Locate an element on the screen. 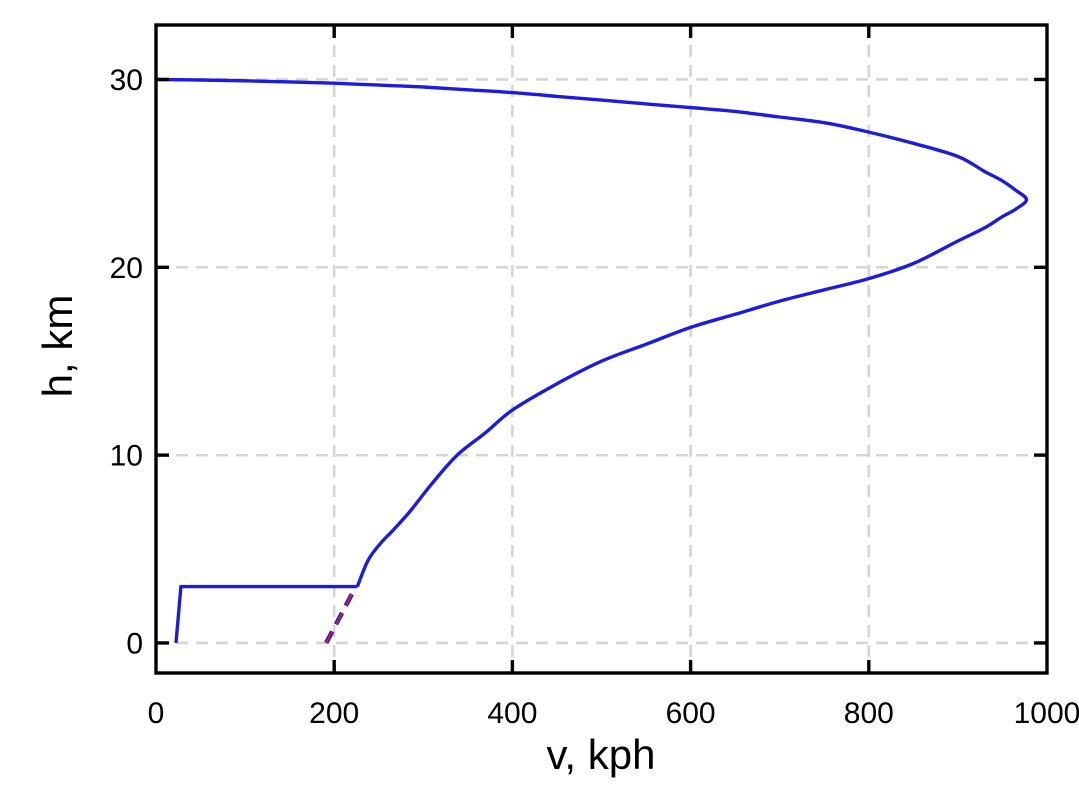  x-tick-label-600: 600 is located at coordinates (691, 713).